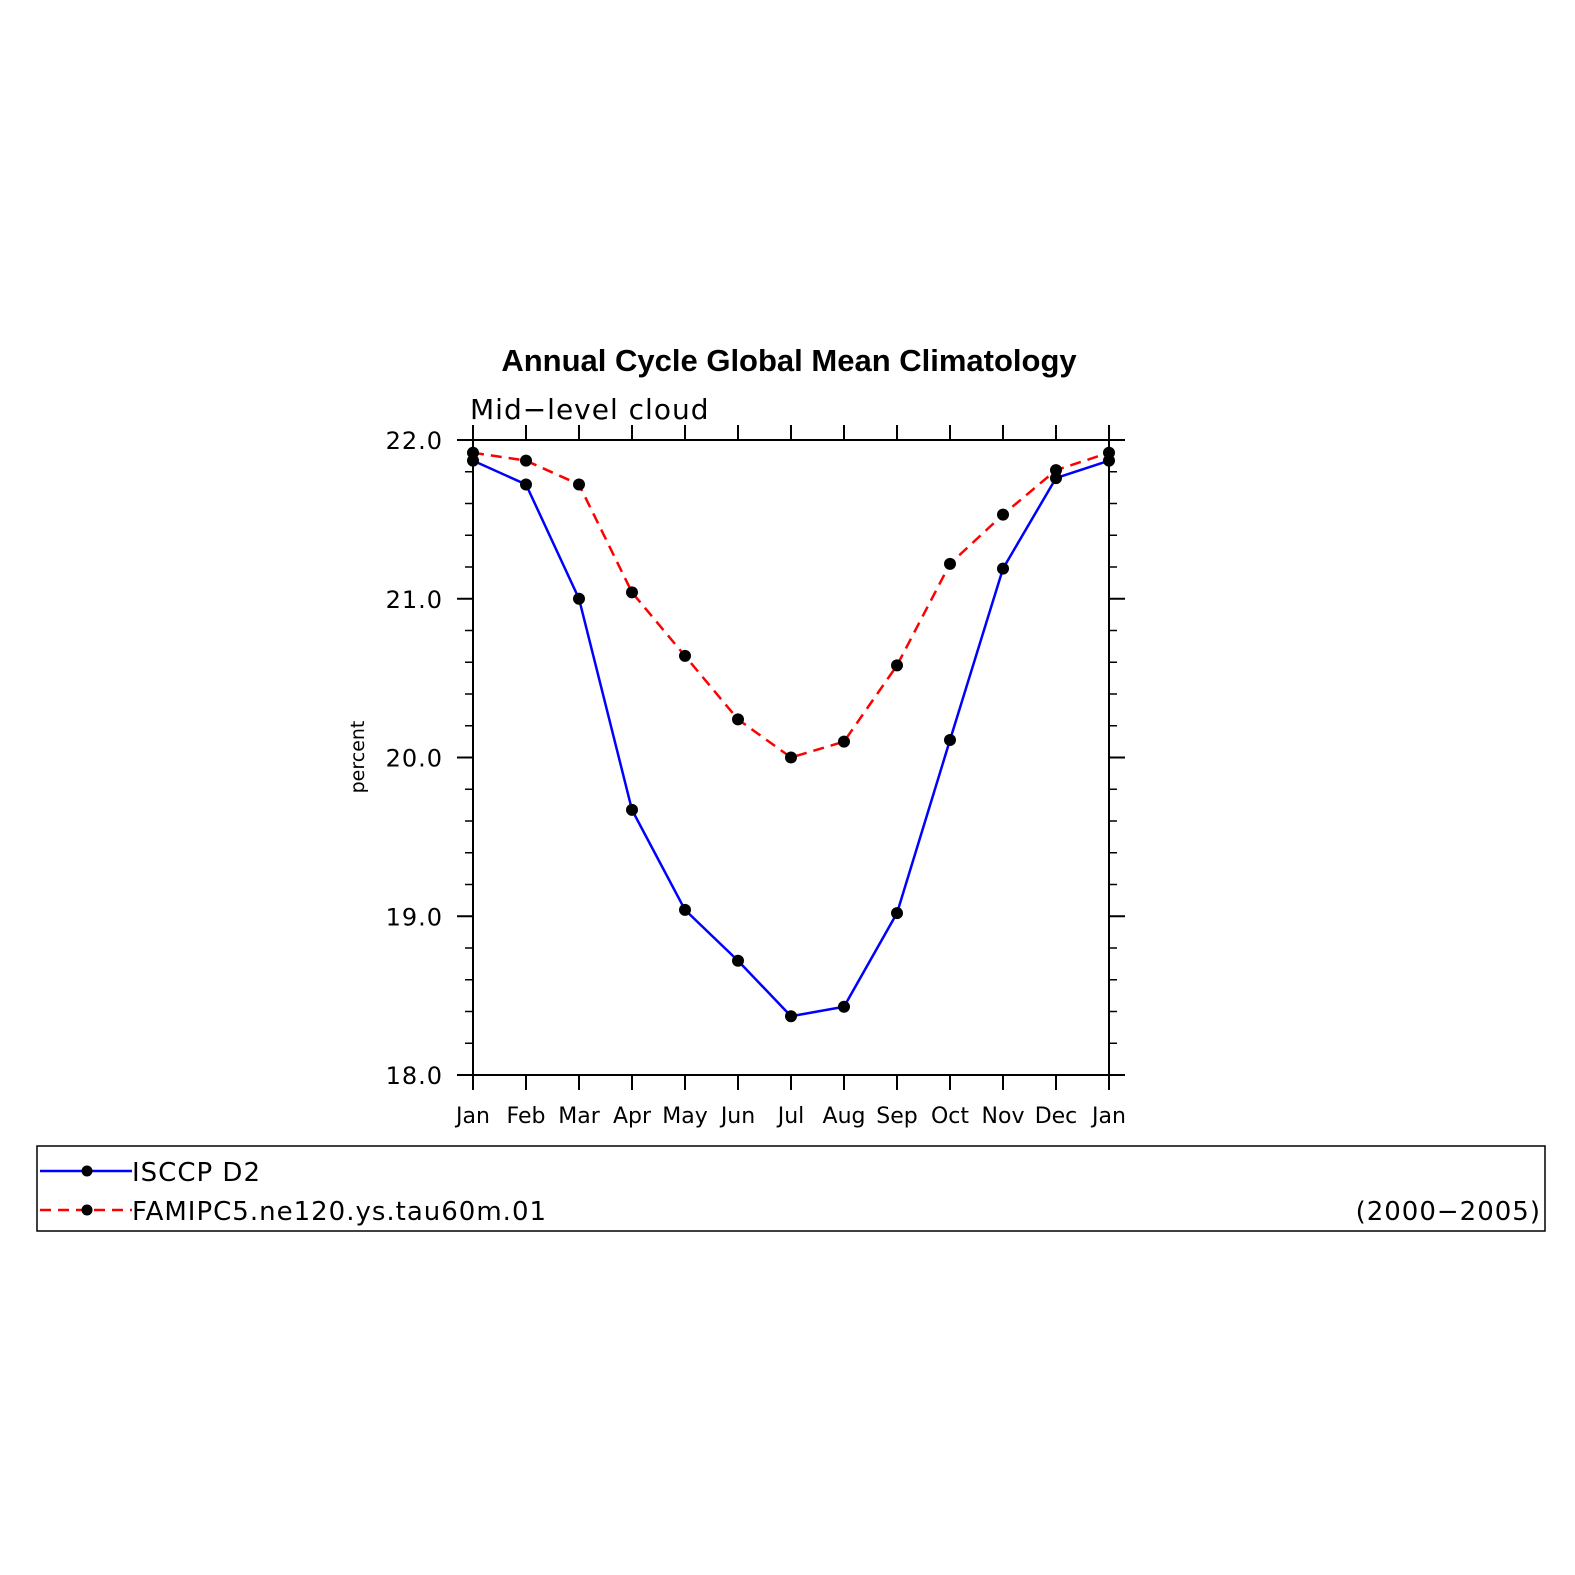 This screenshot has width=1575, height=1575. I want to click on series-line-famipc5, so click(791, 605).